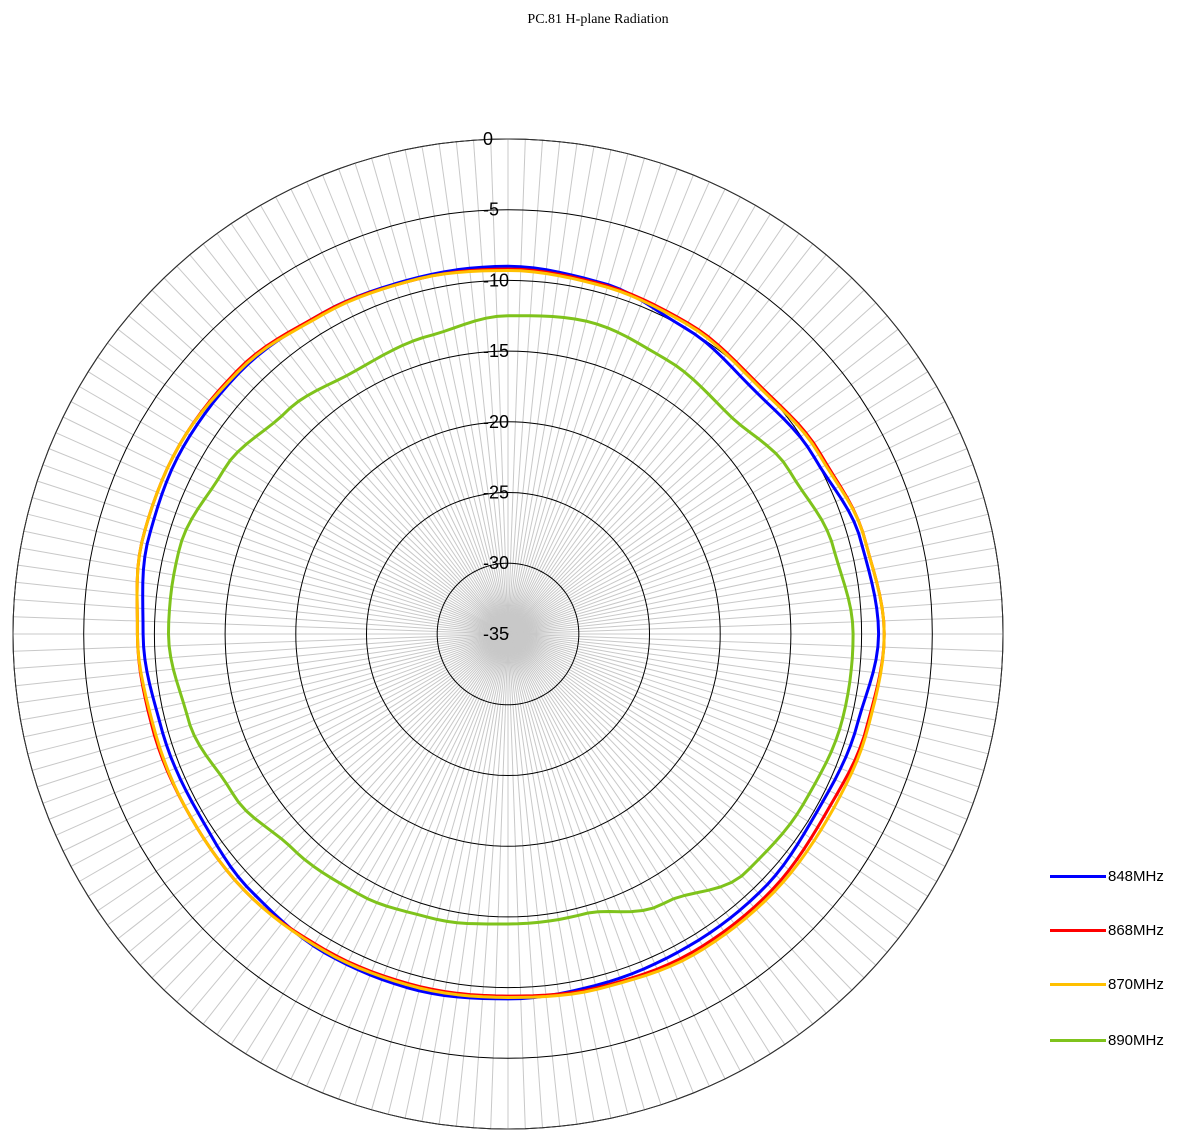 This screenshot has width=1196, height=1131. What do you see at coordinates (488, 139) in the screenshot?
I see `tick-label: 0` at bounding box center [488, 139].